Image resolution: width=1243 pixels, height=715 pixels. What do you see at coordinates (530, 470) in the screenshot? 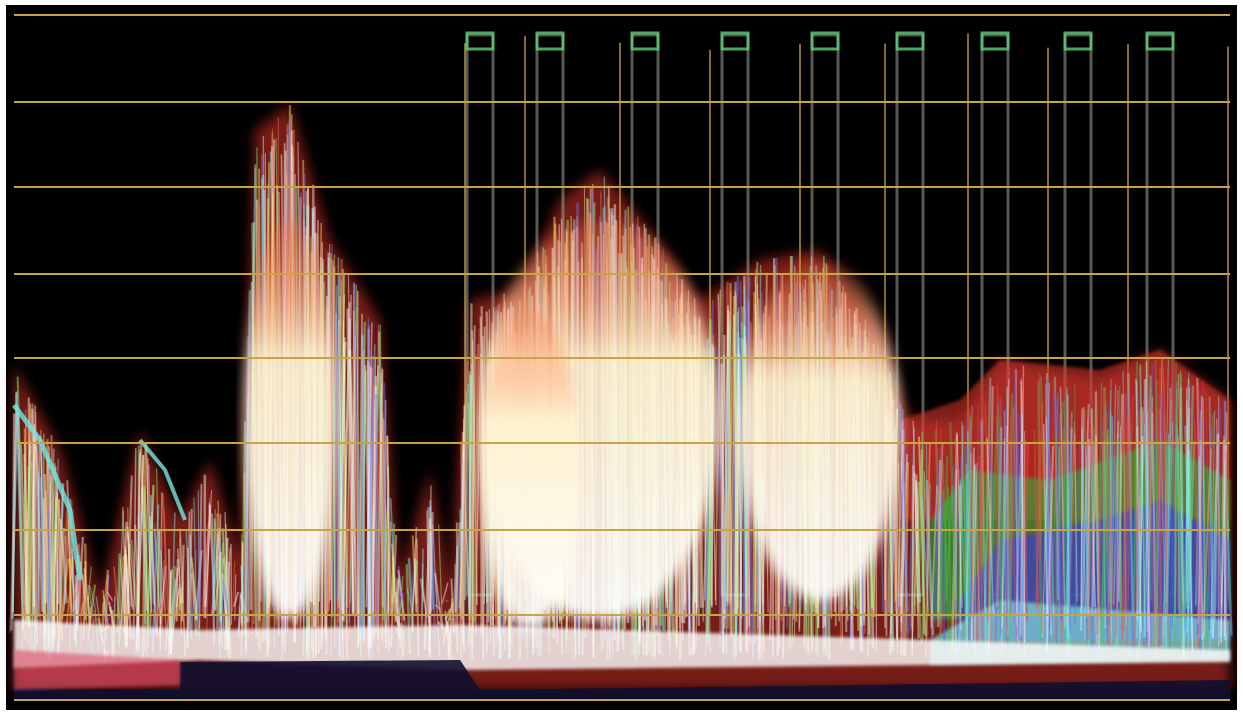
I see `glow` at bounding box center [530, 470].